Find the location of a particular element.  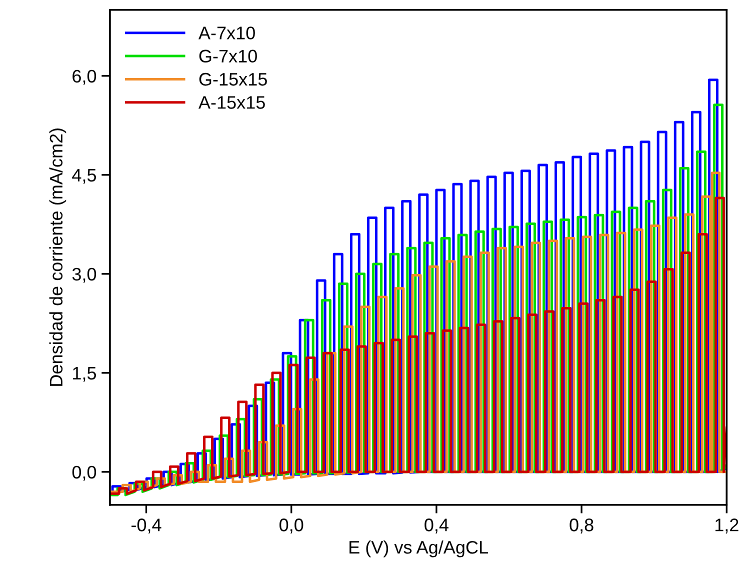

legend-label: G-7x10 is located at coordinates (228, 56).